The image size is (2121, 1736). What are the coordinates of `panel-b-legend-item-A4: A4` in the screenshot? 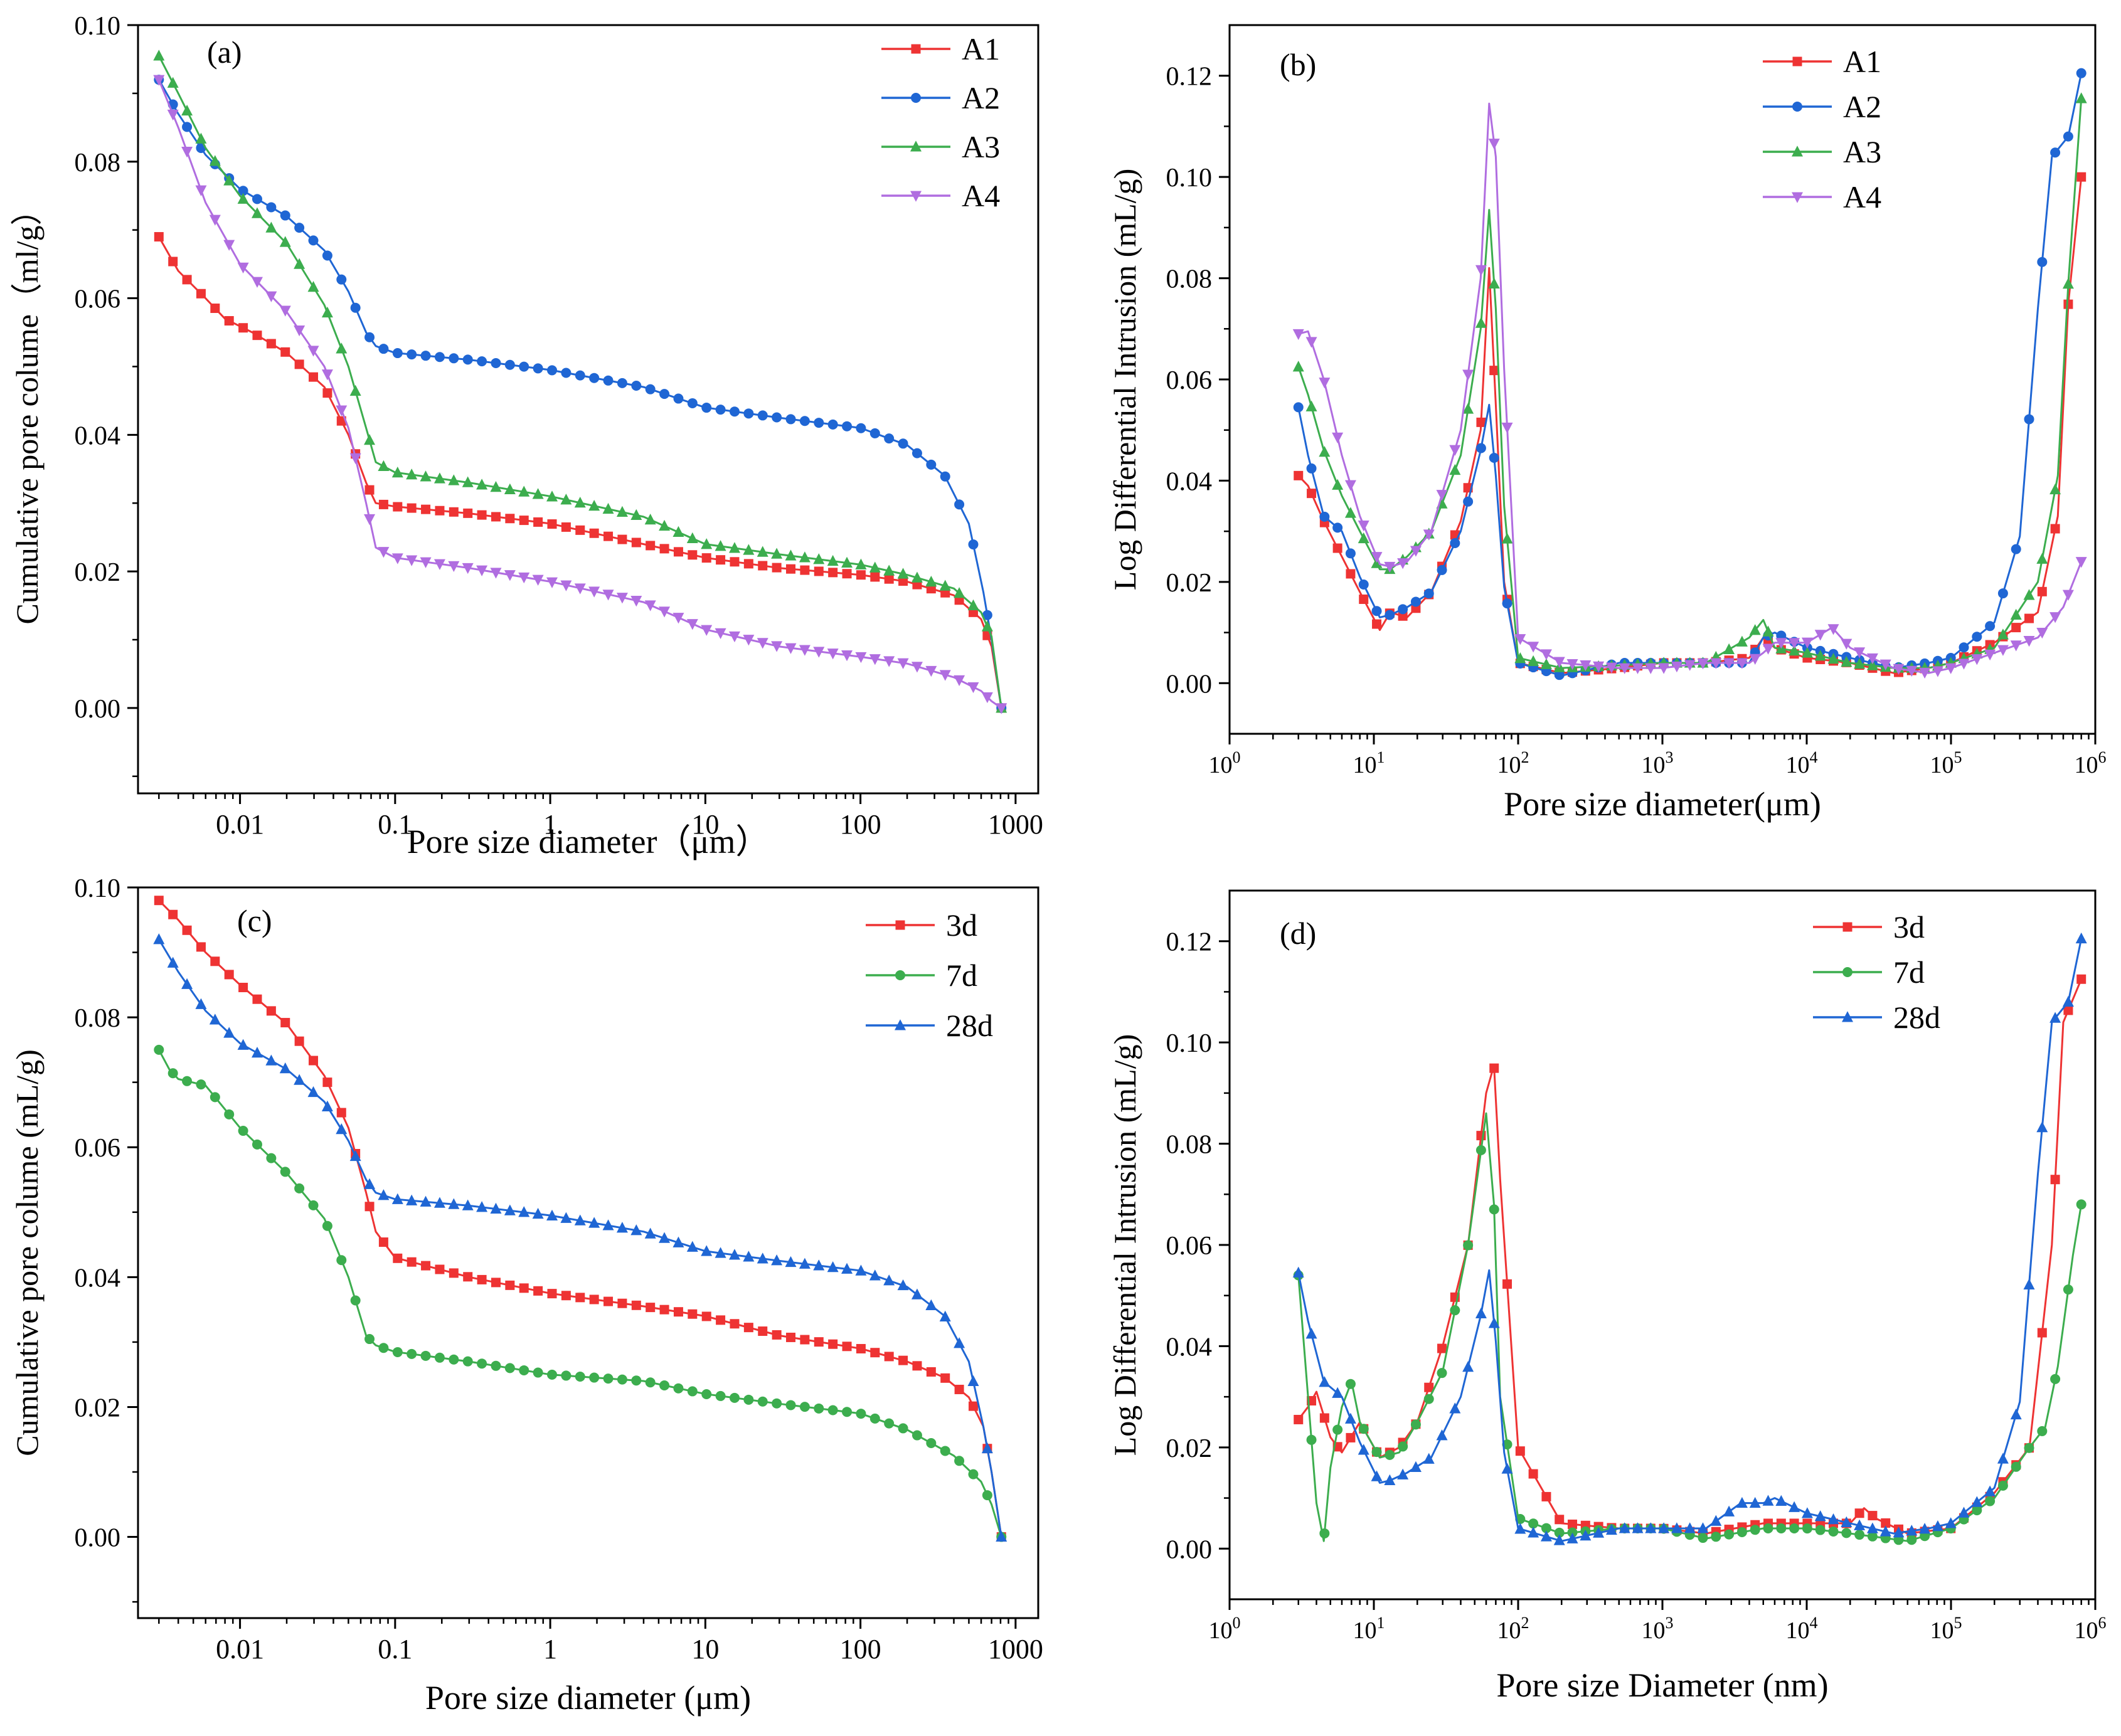 It's located at (1822, 196).